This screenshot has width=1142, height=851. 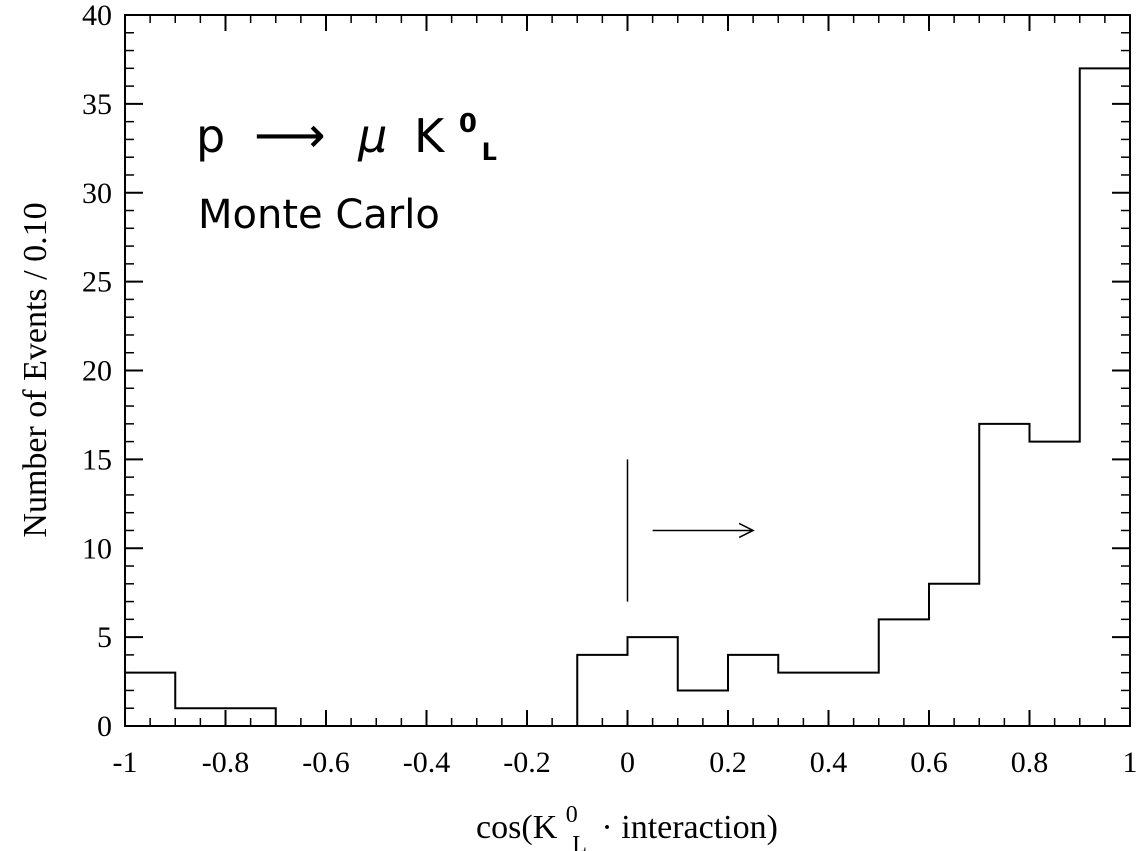 I want to click on y-tick-labels: 0 5 10 15 20 25 30 35 40, so click(x=97, y=371).